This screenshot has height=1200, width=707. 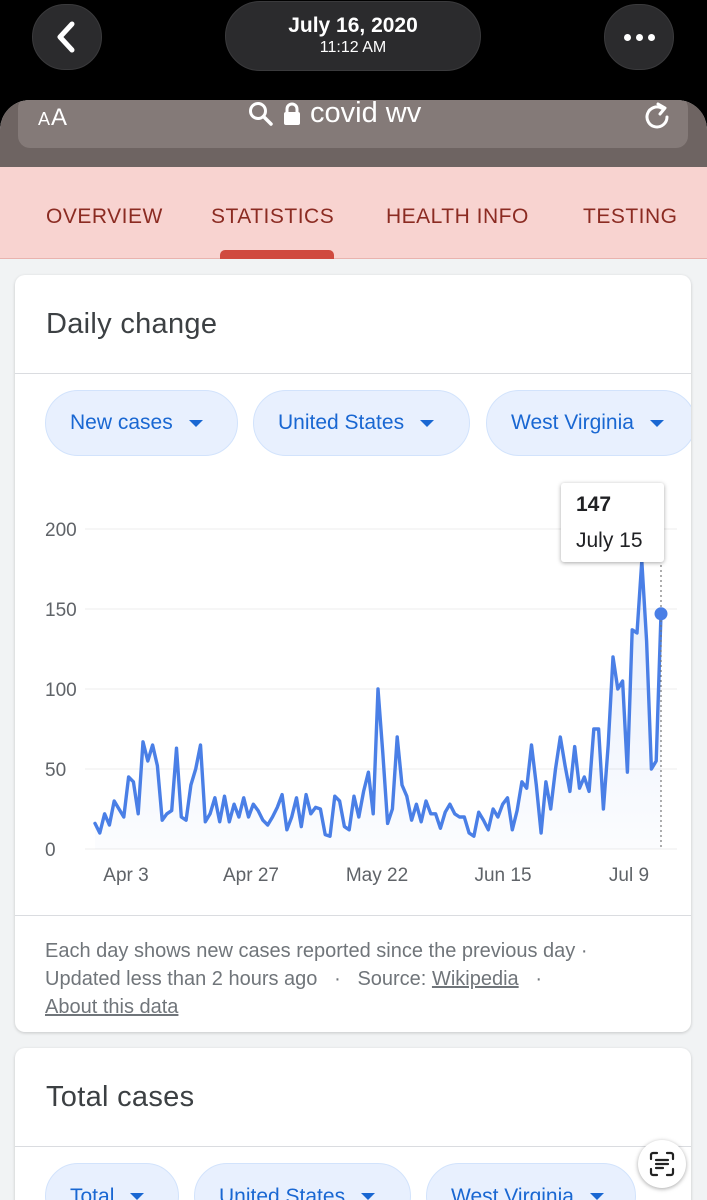 What do you see at coordinates (92, 1192) in the screenshot?
I see `chip-label: Total` at bounding box center [92, 1192].